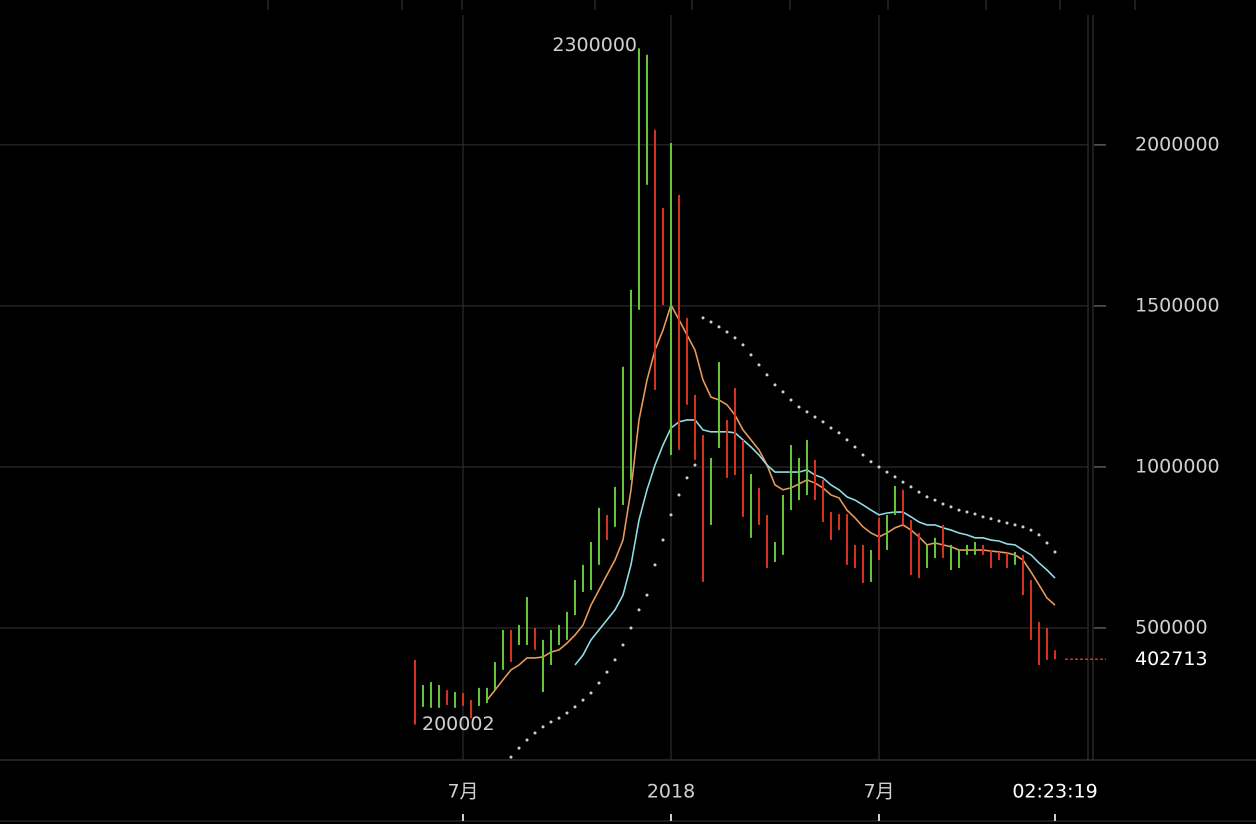  What do you see at coordinates (458, 724) in the screenshot?
I see `low-label: 200002` at bounding box center [458, 724].